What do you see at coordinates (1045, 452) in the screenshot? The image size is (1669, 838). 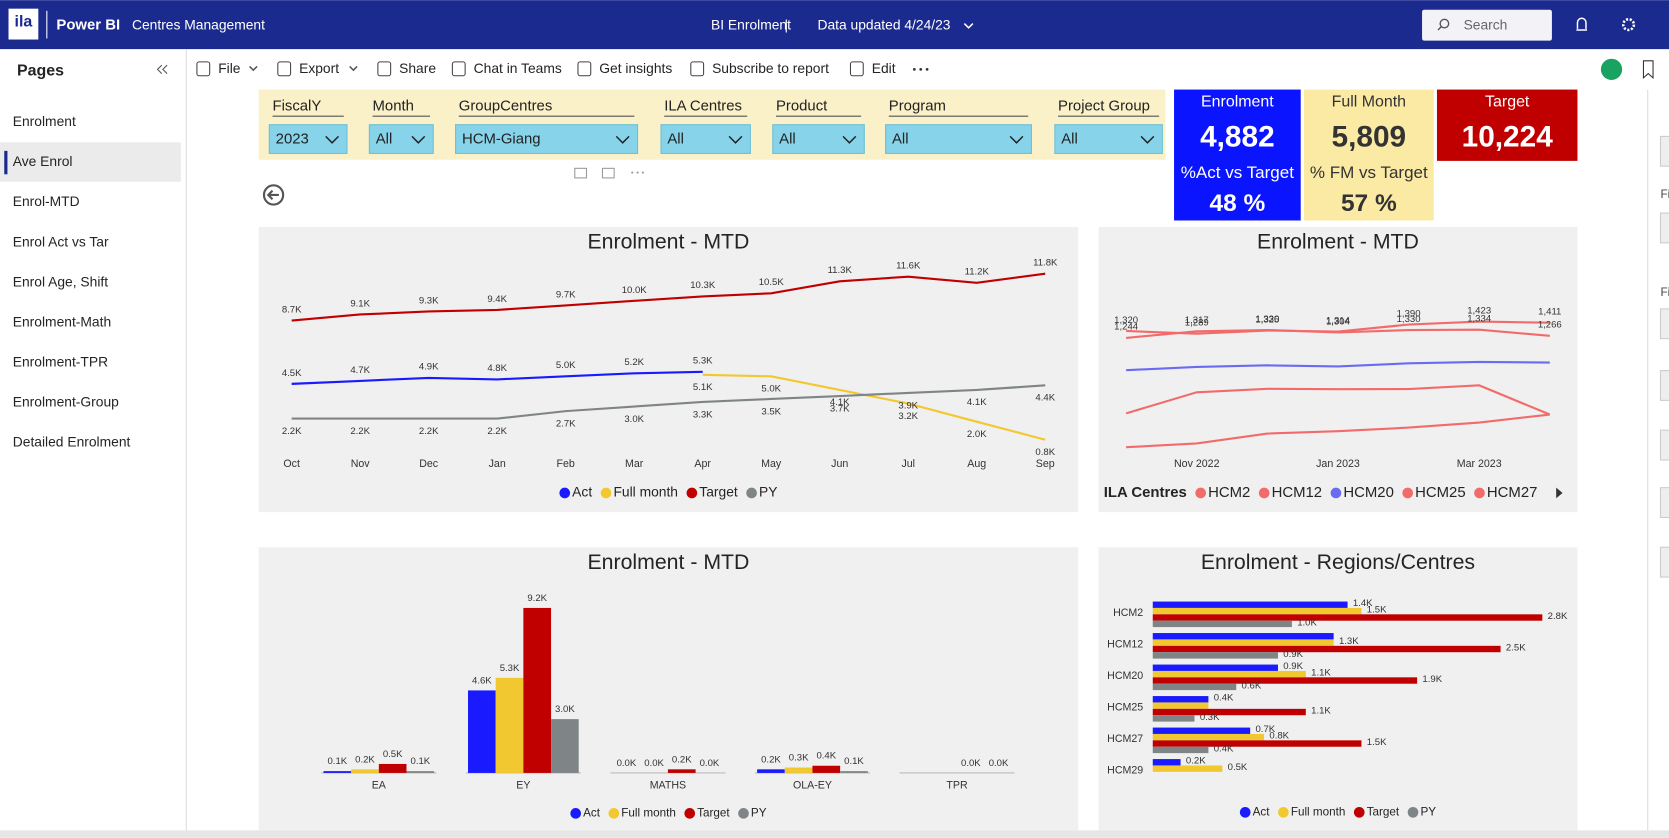 I see `data-label: 0.8K` at bounding box center [1045, 452].